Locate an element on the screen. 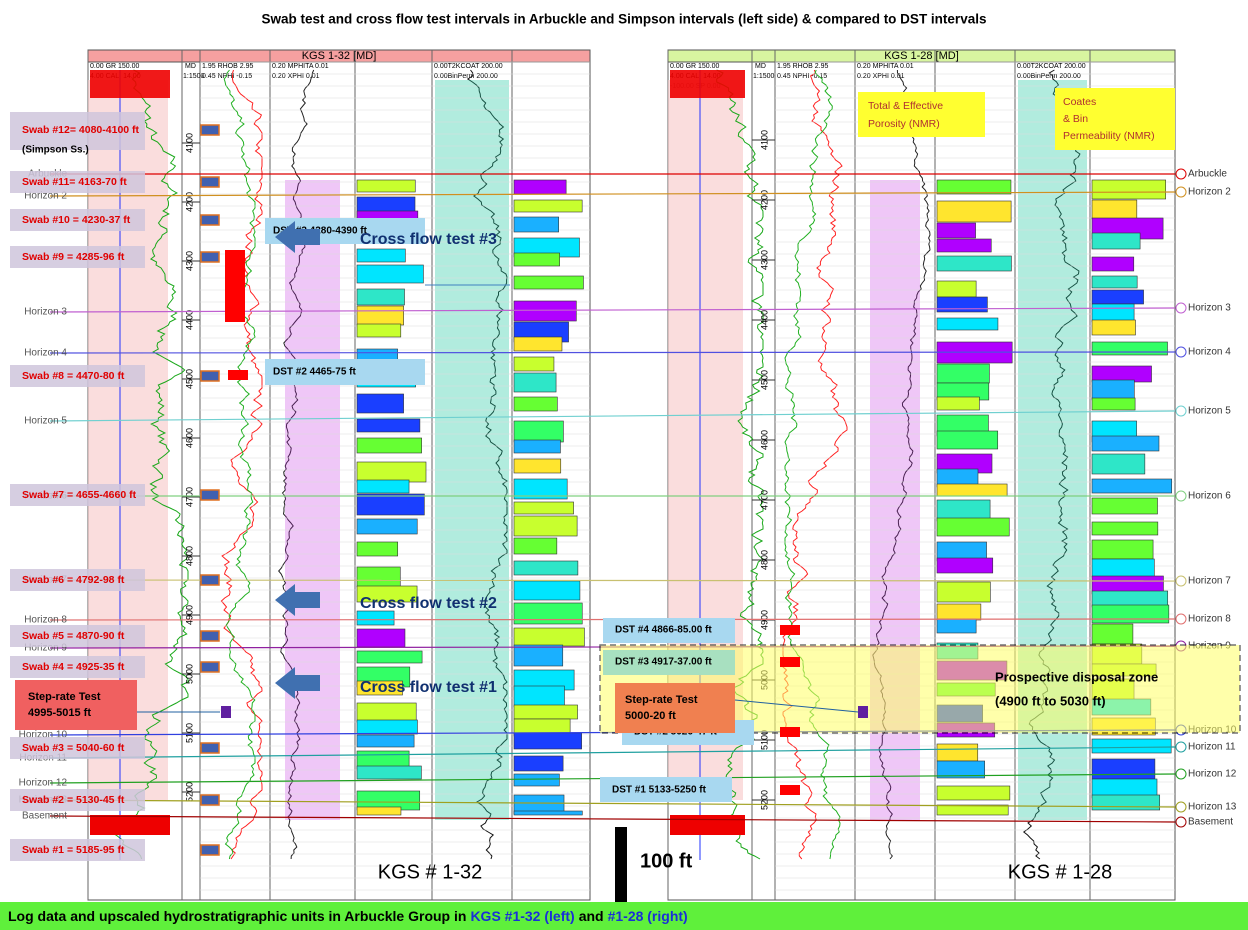  footer-right: #1-28 (right) is located at coordinates (648, 916).